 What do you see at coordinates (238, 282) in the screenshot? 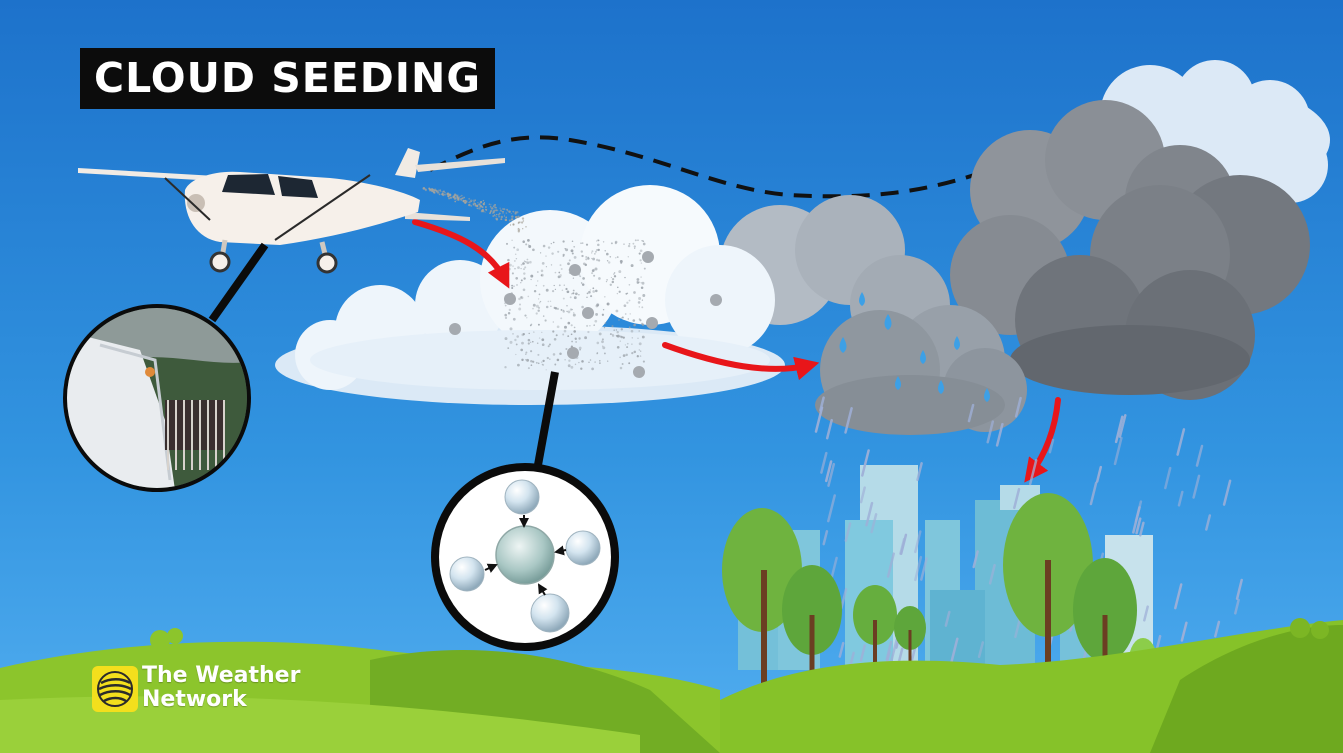
I see `photo-connector-line` at bounding box center [238, 282].